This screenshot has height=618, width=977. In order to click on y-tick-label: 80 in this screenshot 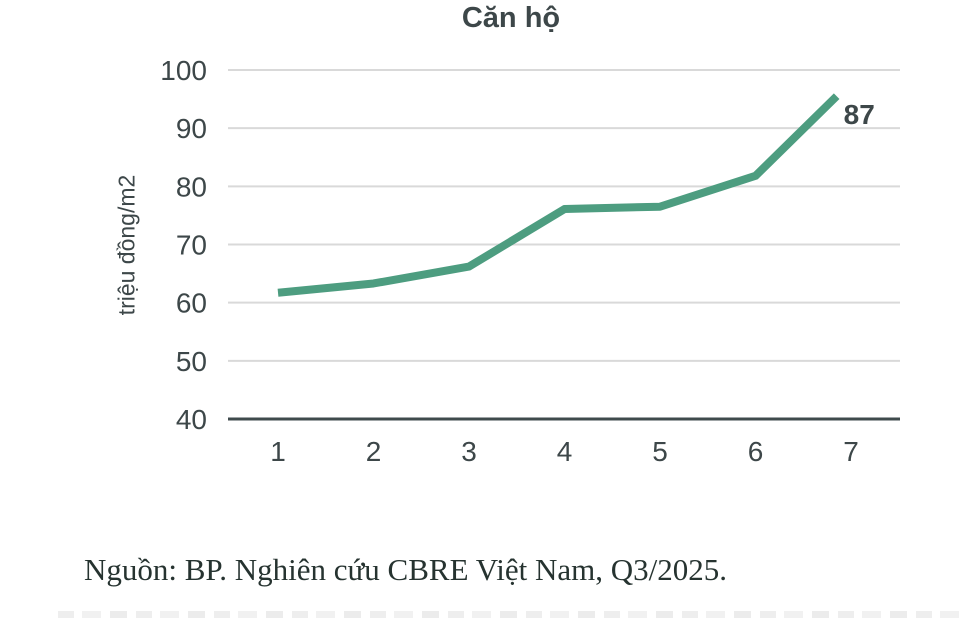, I will do `click(191, 186)`.